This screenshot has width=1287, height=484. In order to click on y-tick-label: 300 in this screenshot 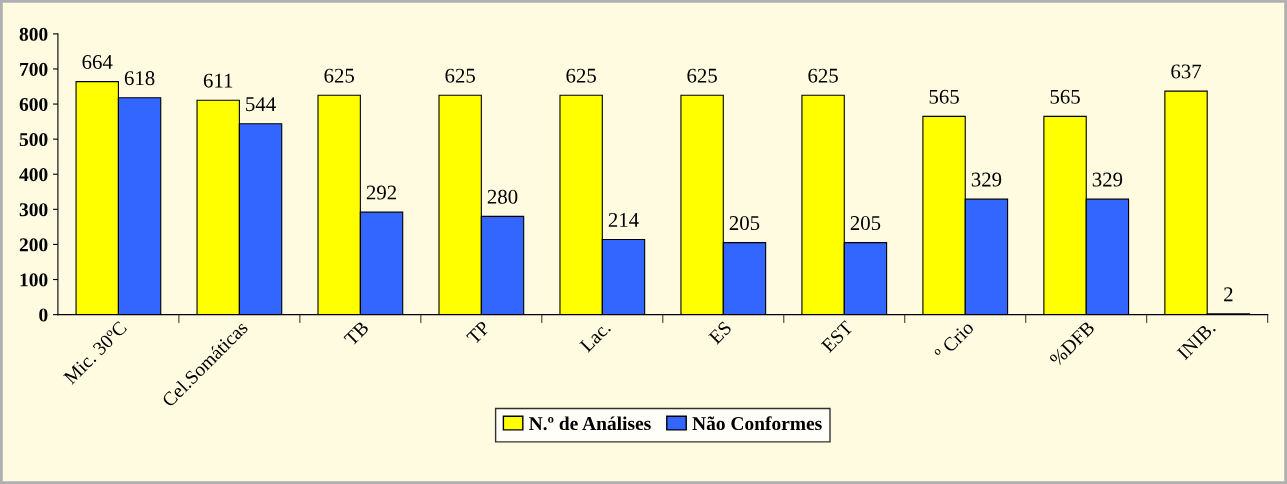, I will do `click(33, 210)`.